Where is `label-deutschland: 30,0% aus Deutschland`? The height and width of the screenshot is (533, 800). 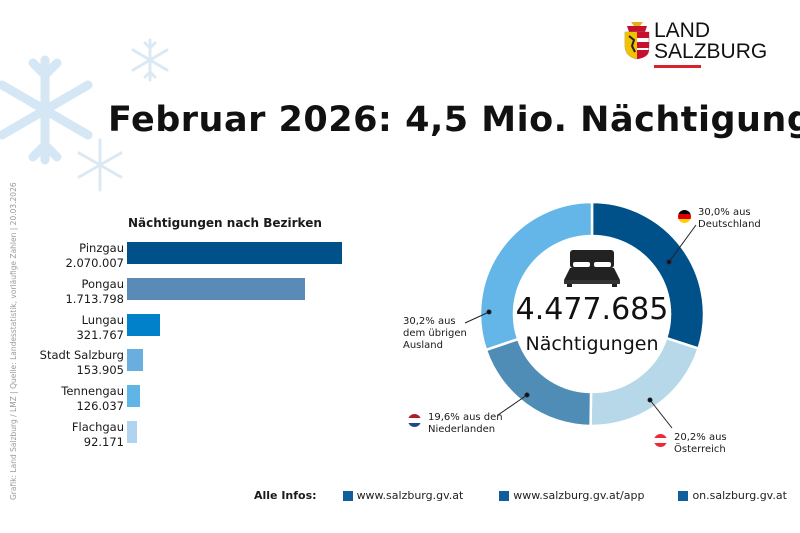 label-deutschland: 30,0% aus Deutschland is located at coordinates (729, 218).